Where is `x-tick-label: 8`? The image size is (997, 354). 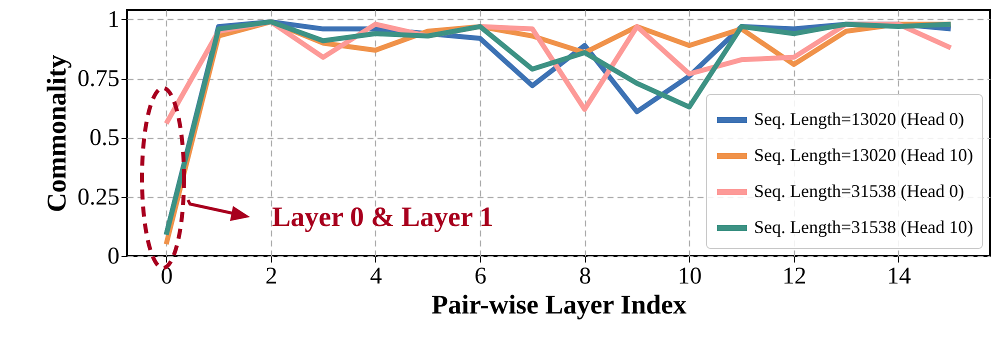 x-tick-label: 8 is located at coordinates (585, 277).